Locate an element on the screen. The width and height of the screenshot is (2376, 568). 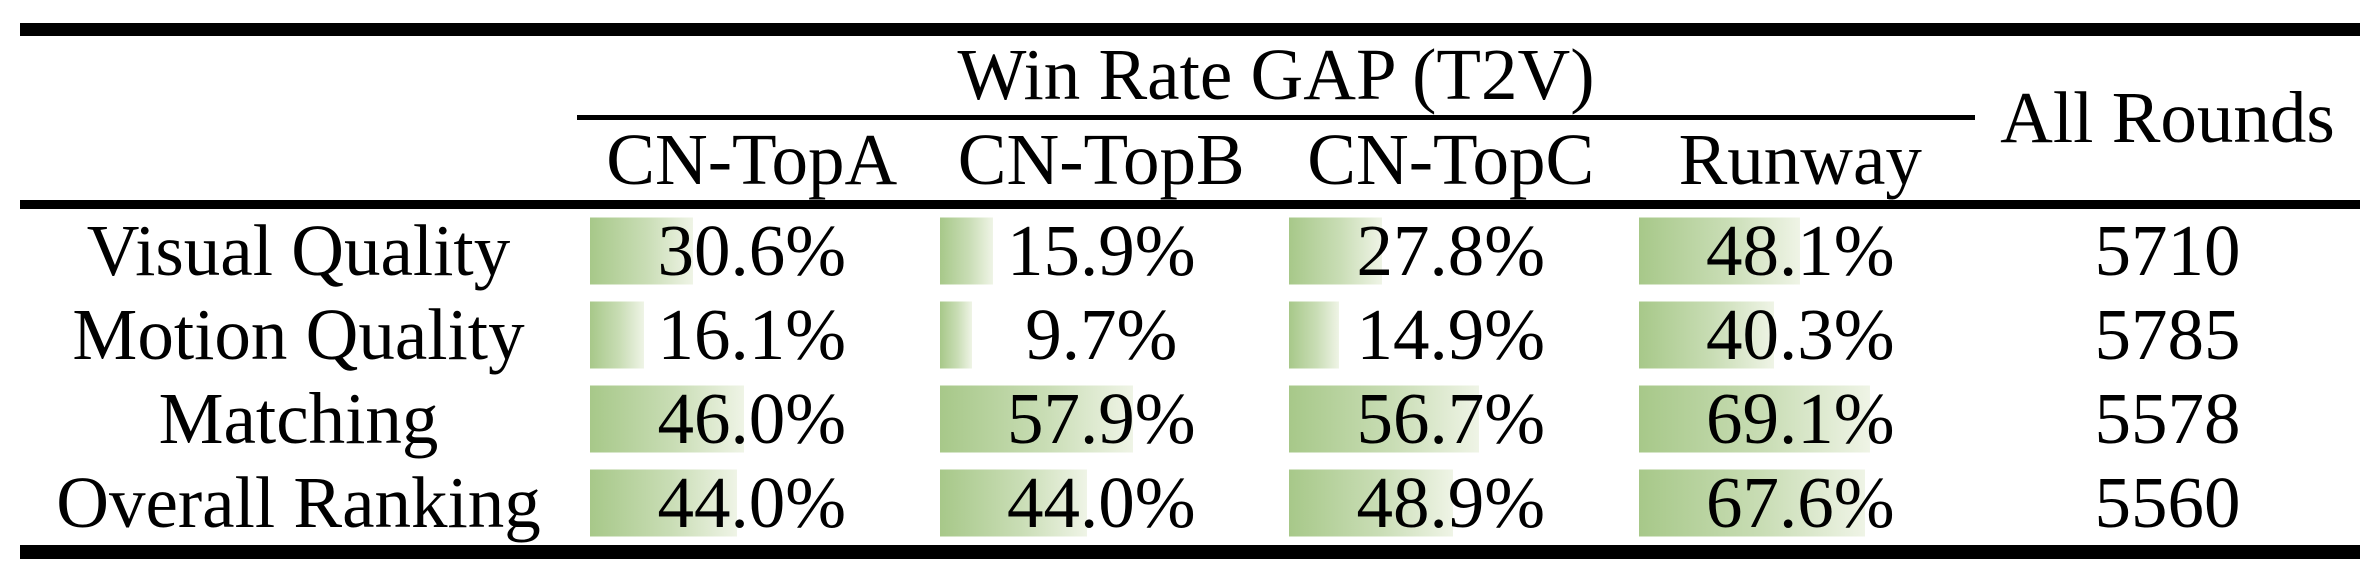
column-header-cn-topb: CN-TopB is located at coordinates (1101, 159).